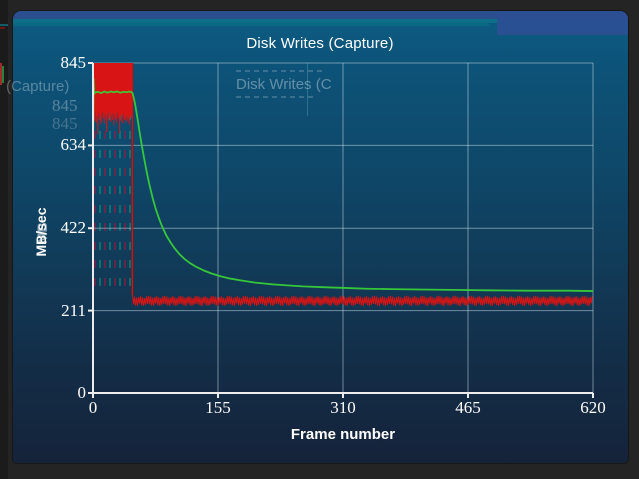  Describe the element at coordinates (343, 407) in the screenshot. I see `x-tick-label: 310` at that location.